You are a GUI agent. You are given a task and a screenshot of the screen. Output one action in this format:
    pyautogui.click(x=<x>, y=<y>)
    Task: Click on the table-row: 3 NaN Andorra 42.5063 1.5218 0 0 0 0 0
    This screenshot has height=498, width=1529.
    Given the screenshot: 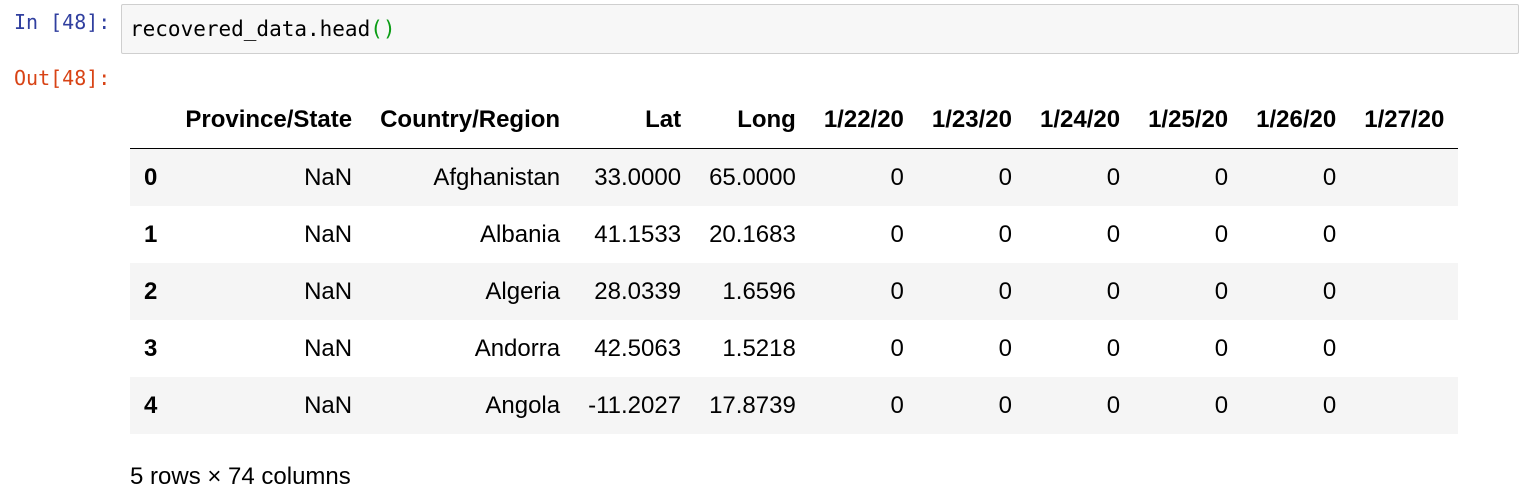 What is the action you would take?
    pyautogui.click(x=794, y=348)
    